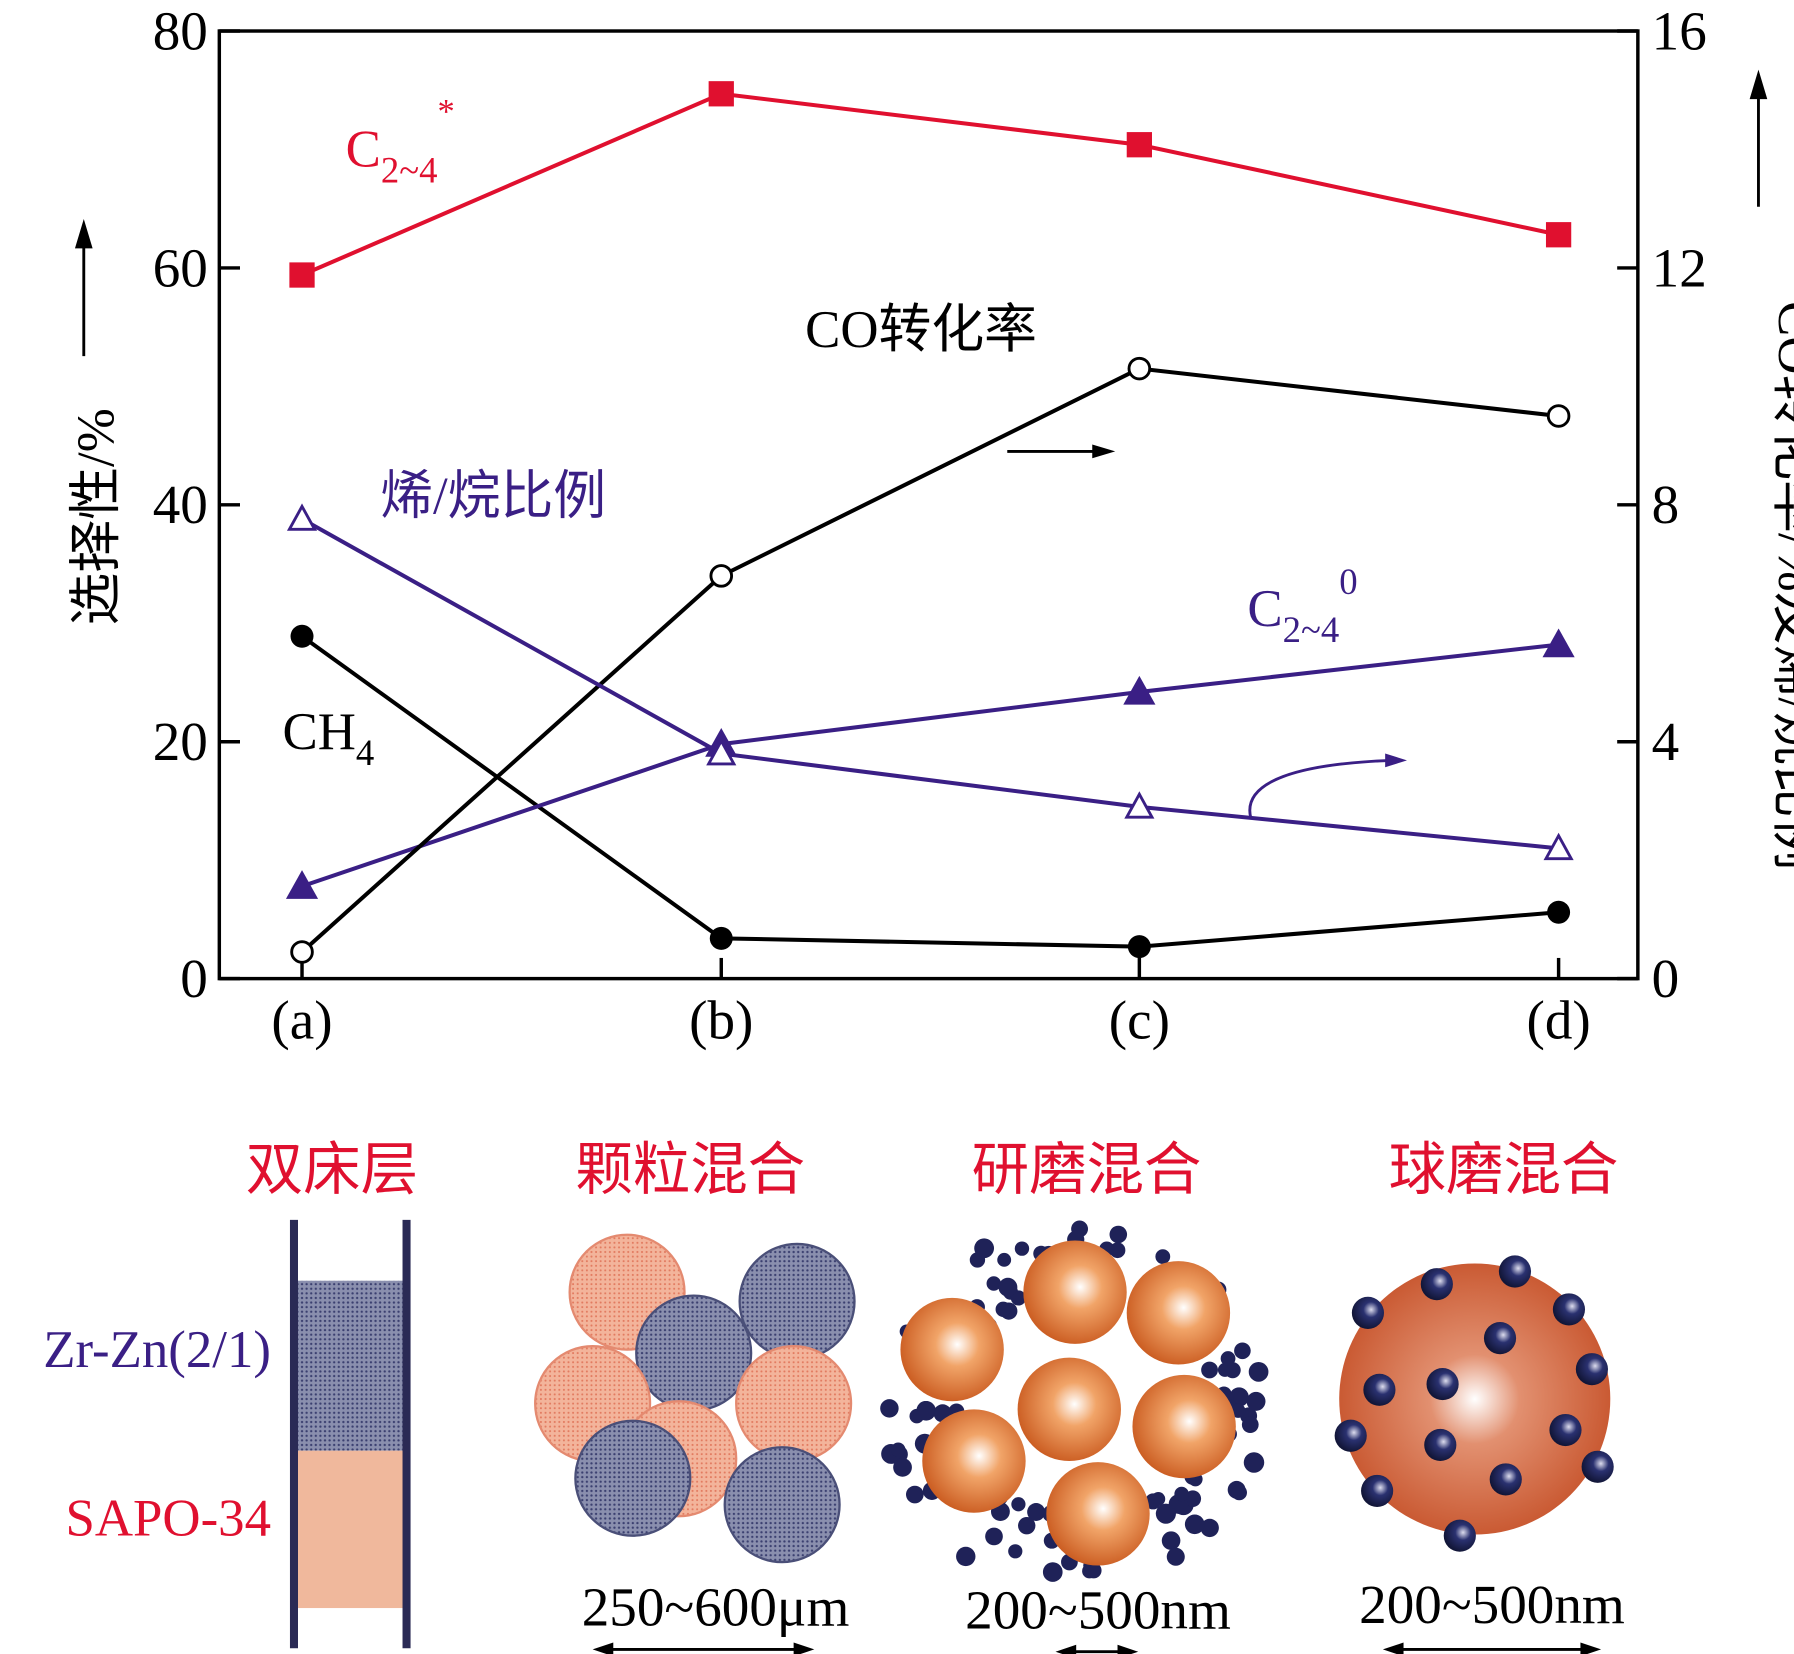  Describe the element at coordinates (1504, 1170) in the screenshot. I see `title-ball-milling: 球磨混合` at that location.